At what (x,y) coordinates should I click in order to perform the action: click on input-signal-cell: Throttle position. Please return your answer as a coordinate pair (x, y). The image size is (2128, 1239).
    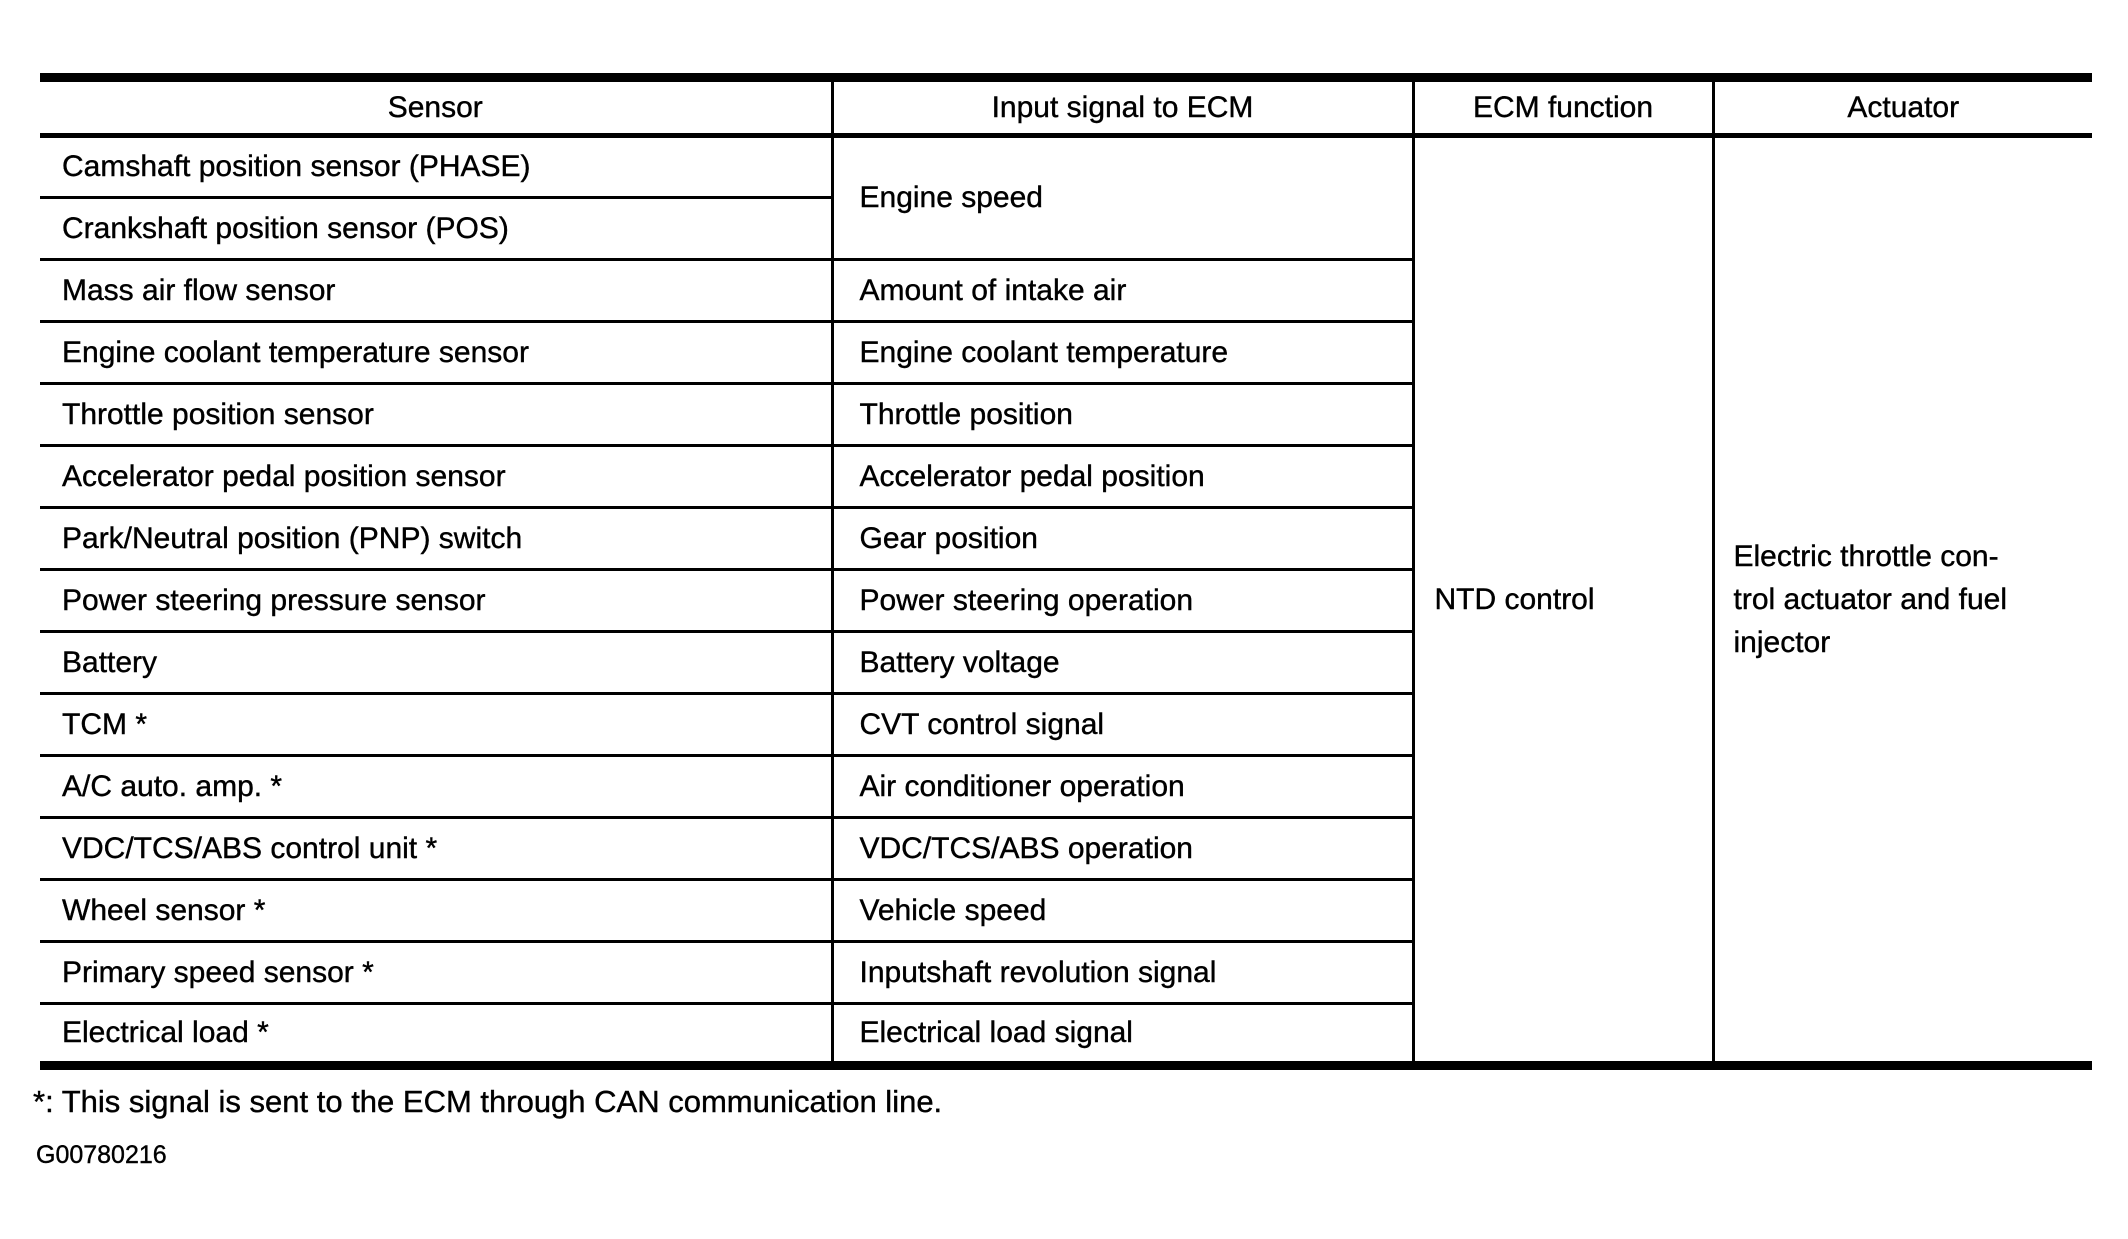
    Looking at the image, I should click on (1121, 414).